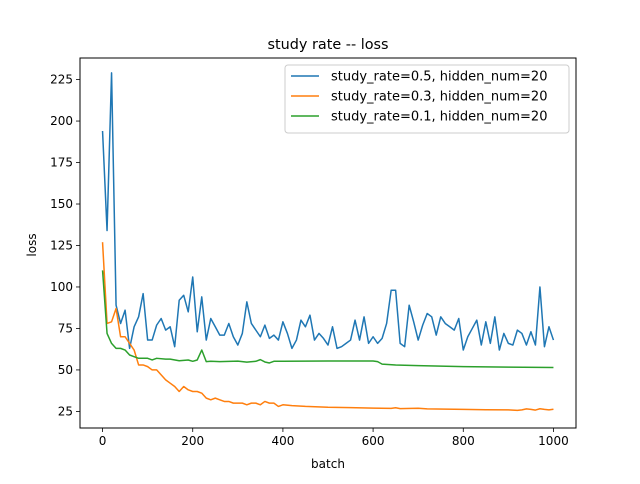 Image resolution: width=640 pixels, height=484 pixels. What do you see at coordinates (553, 441) in the screenshot?
I see `x-tick-label: 1000` at bounding box center [553, 441].